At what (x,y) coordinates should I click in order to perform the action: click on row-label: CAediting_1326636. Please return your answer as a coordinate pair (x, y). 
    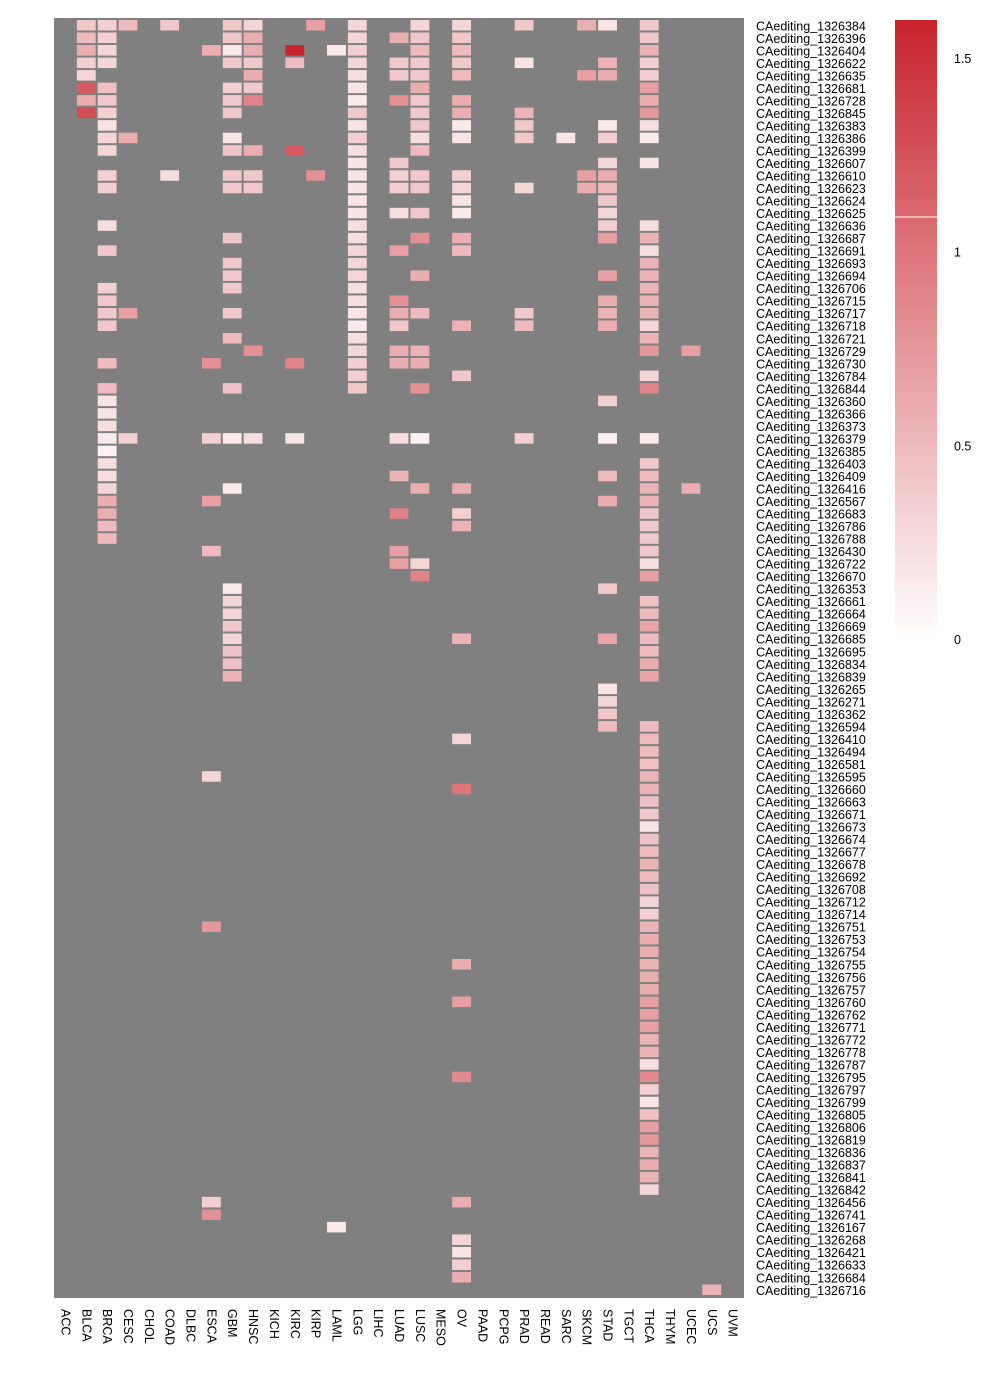
    Looking at the image, I should click on (811, 227).